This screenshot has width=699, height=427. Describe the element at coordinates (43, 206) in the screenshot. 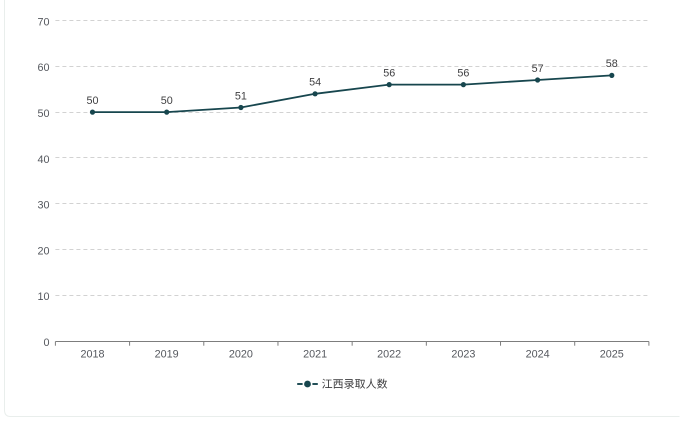

I see `svg-text: 30` at that location.